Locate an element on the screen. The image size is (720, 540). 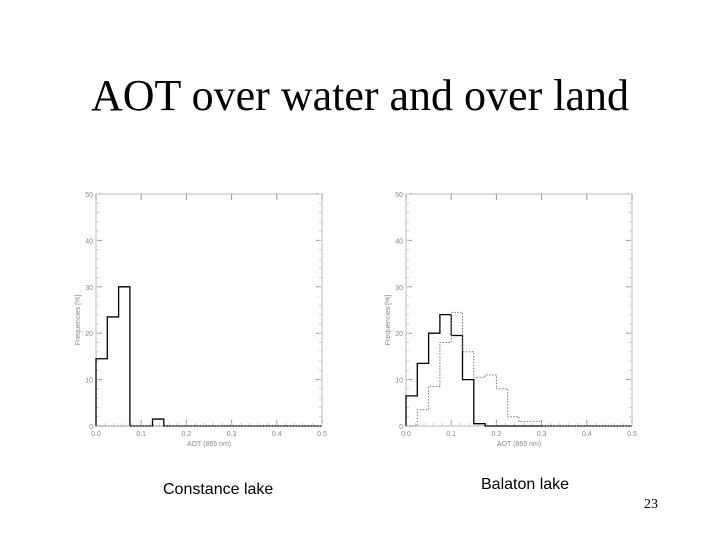
histogram-series-dotted is located at coordinates (519, 369).